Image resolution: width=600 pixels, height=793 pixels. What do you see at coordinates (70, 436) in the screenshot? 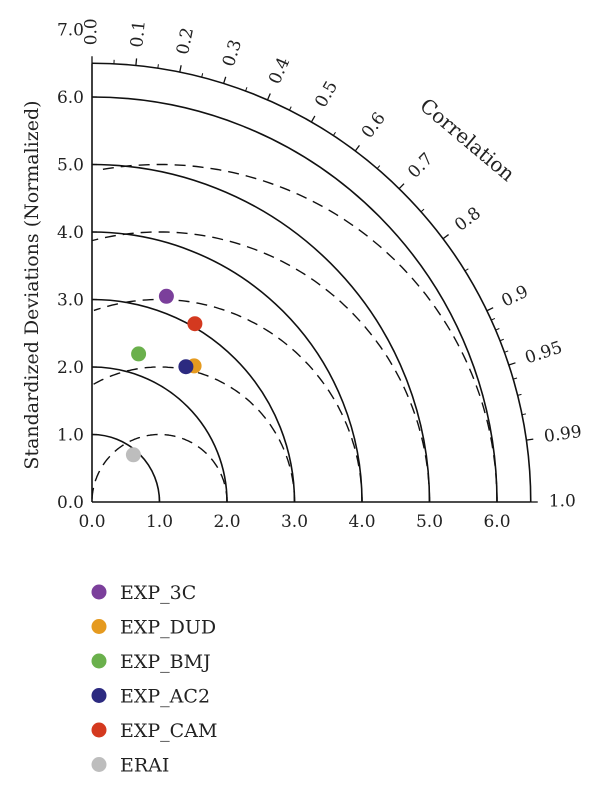
I see `y-tick-label: 1.0` at bounding box center [70, 436].